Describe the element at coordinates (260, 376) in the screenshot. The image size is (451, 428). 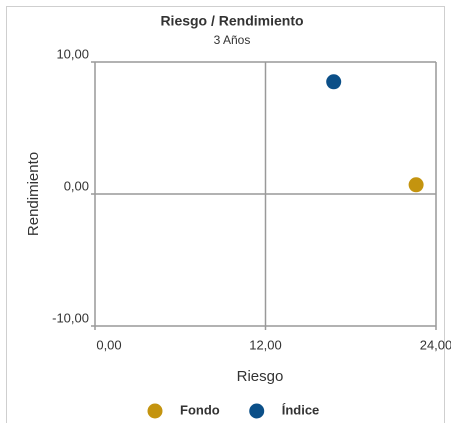
I see `x-axis-label: Riesgo` at that location.